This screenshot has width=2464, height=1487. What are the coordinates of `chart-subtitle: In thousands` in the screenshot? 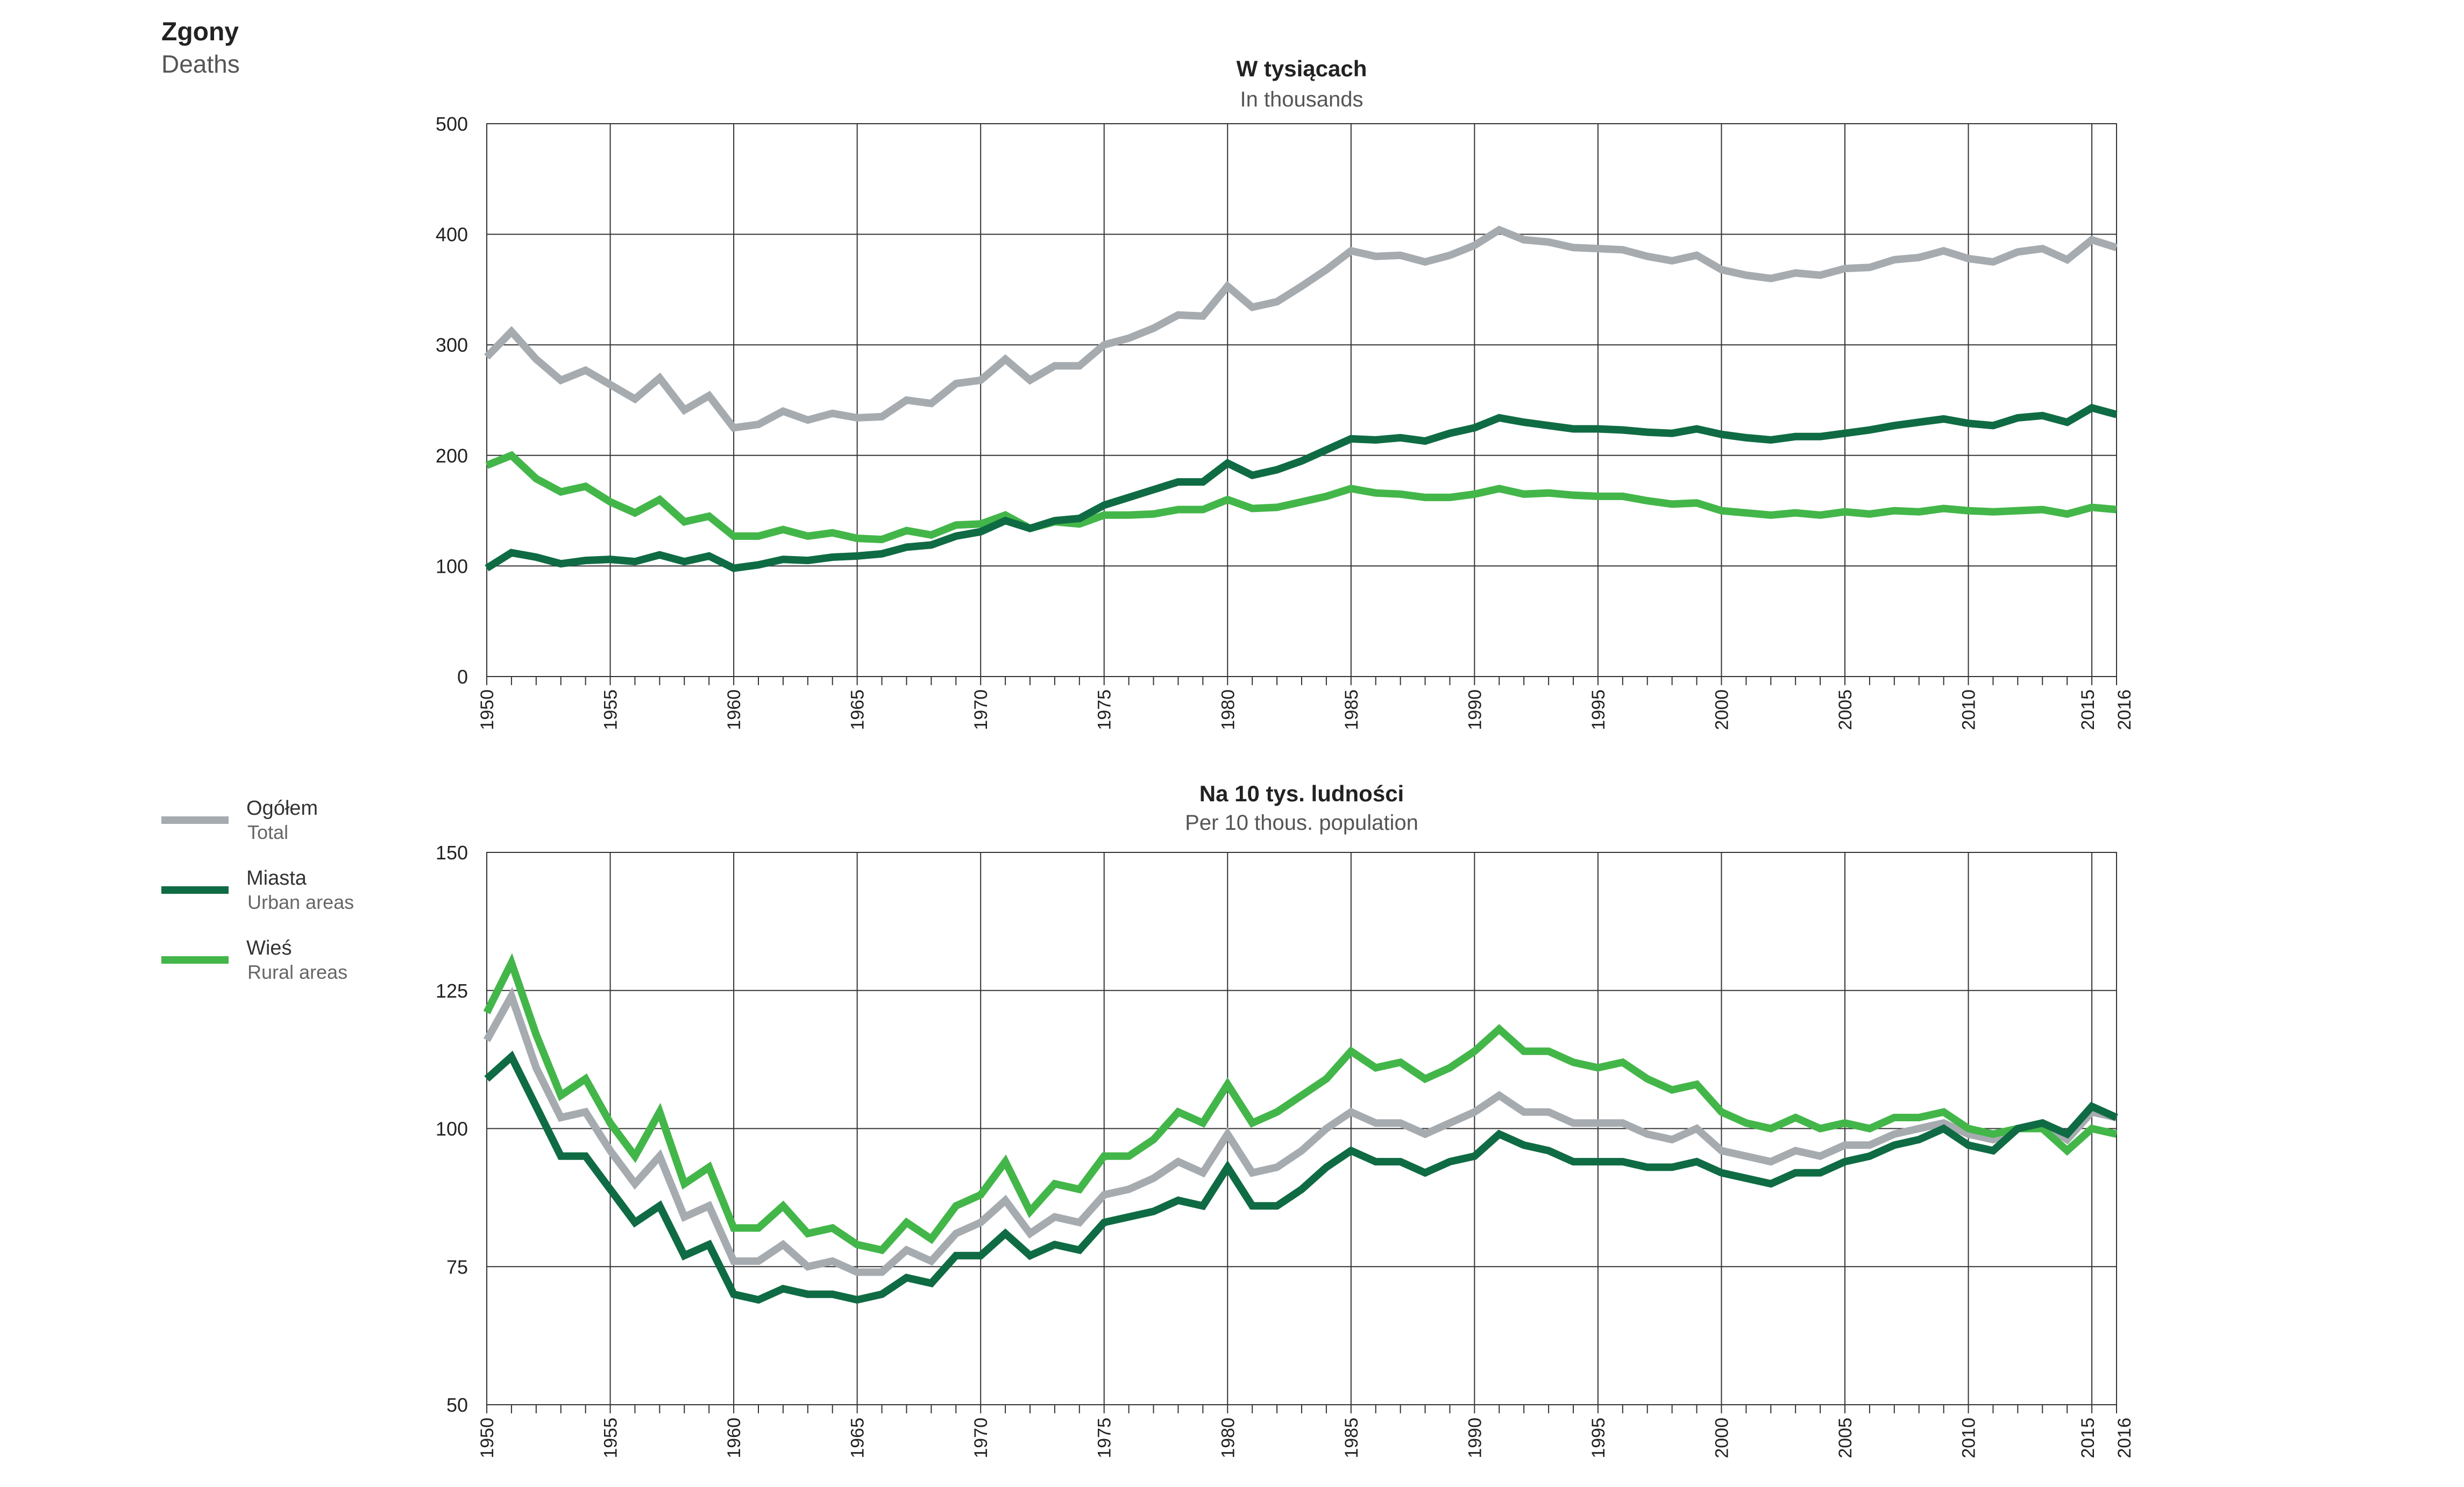 It's located at (1301, 100).